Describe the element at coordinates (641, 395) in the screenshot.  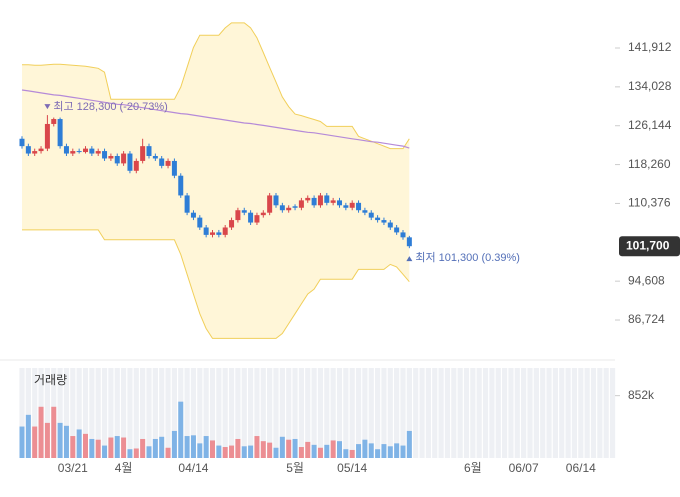
I see `volume-tick-label: 852k` at that location.